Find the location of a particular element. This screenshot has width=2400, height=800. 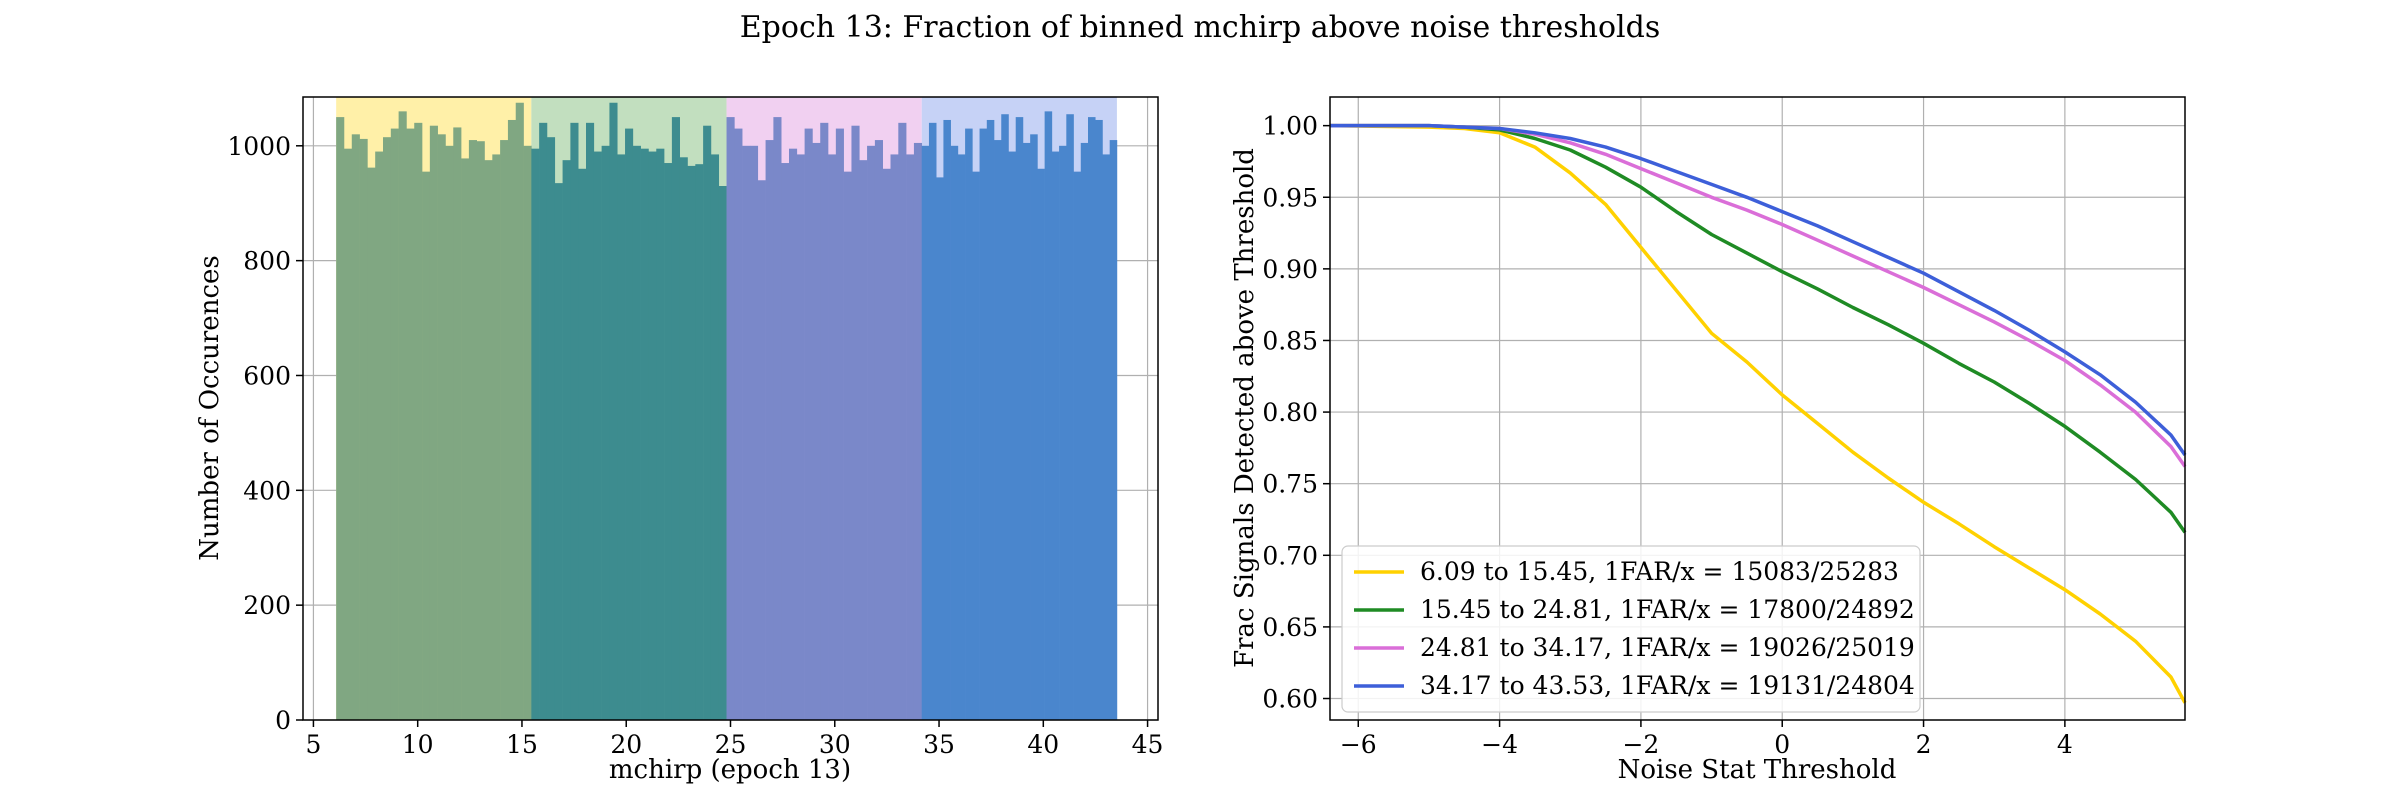

line-chart-y-tick-label: 1.00 is located at coordinates (1290, 126).